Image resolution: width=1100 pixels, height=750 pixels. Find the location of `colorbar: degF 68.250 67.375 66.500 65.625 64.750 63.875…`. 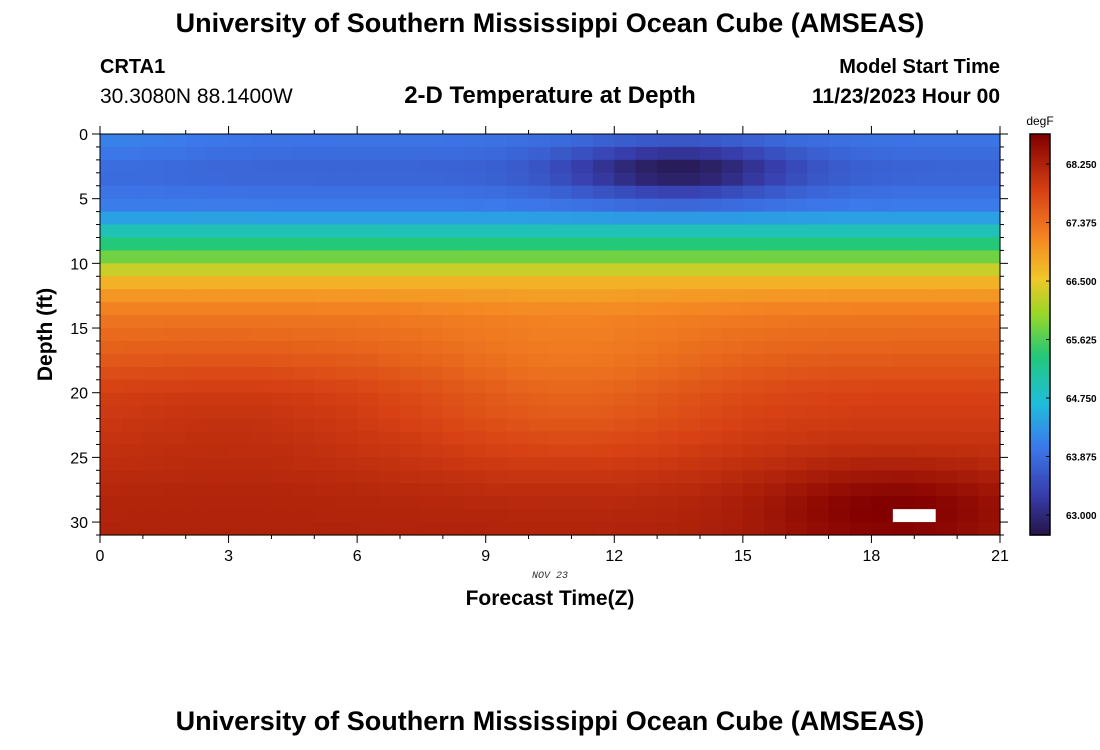

colorbar: degF 68.250 67.375 66.500 65.625 64.750 63.875… is located at coordinates (1061, 325).